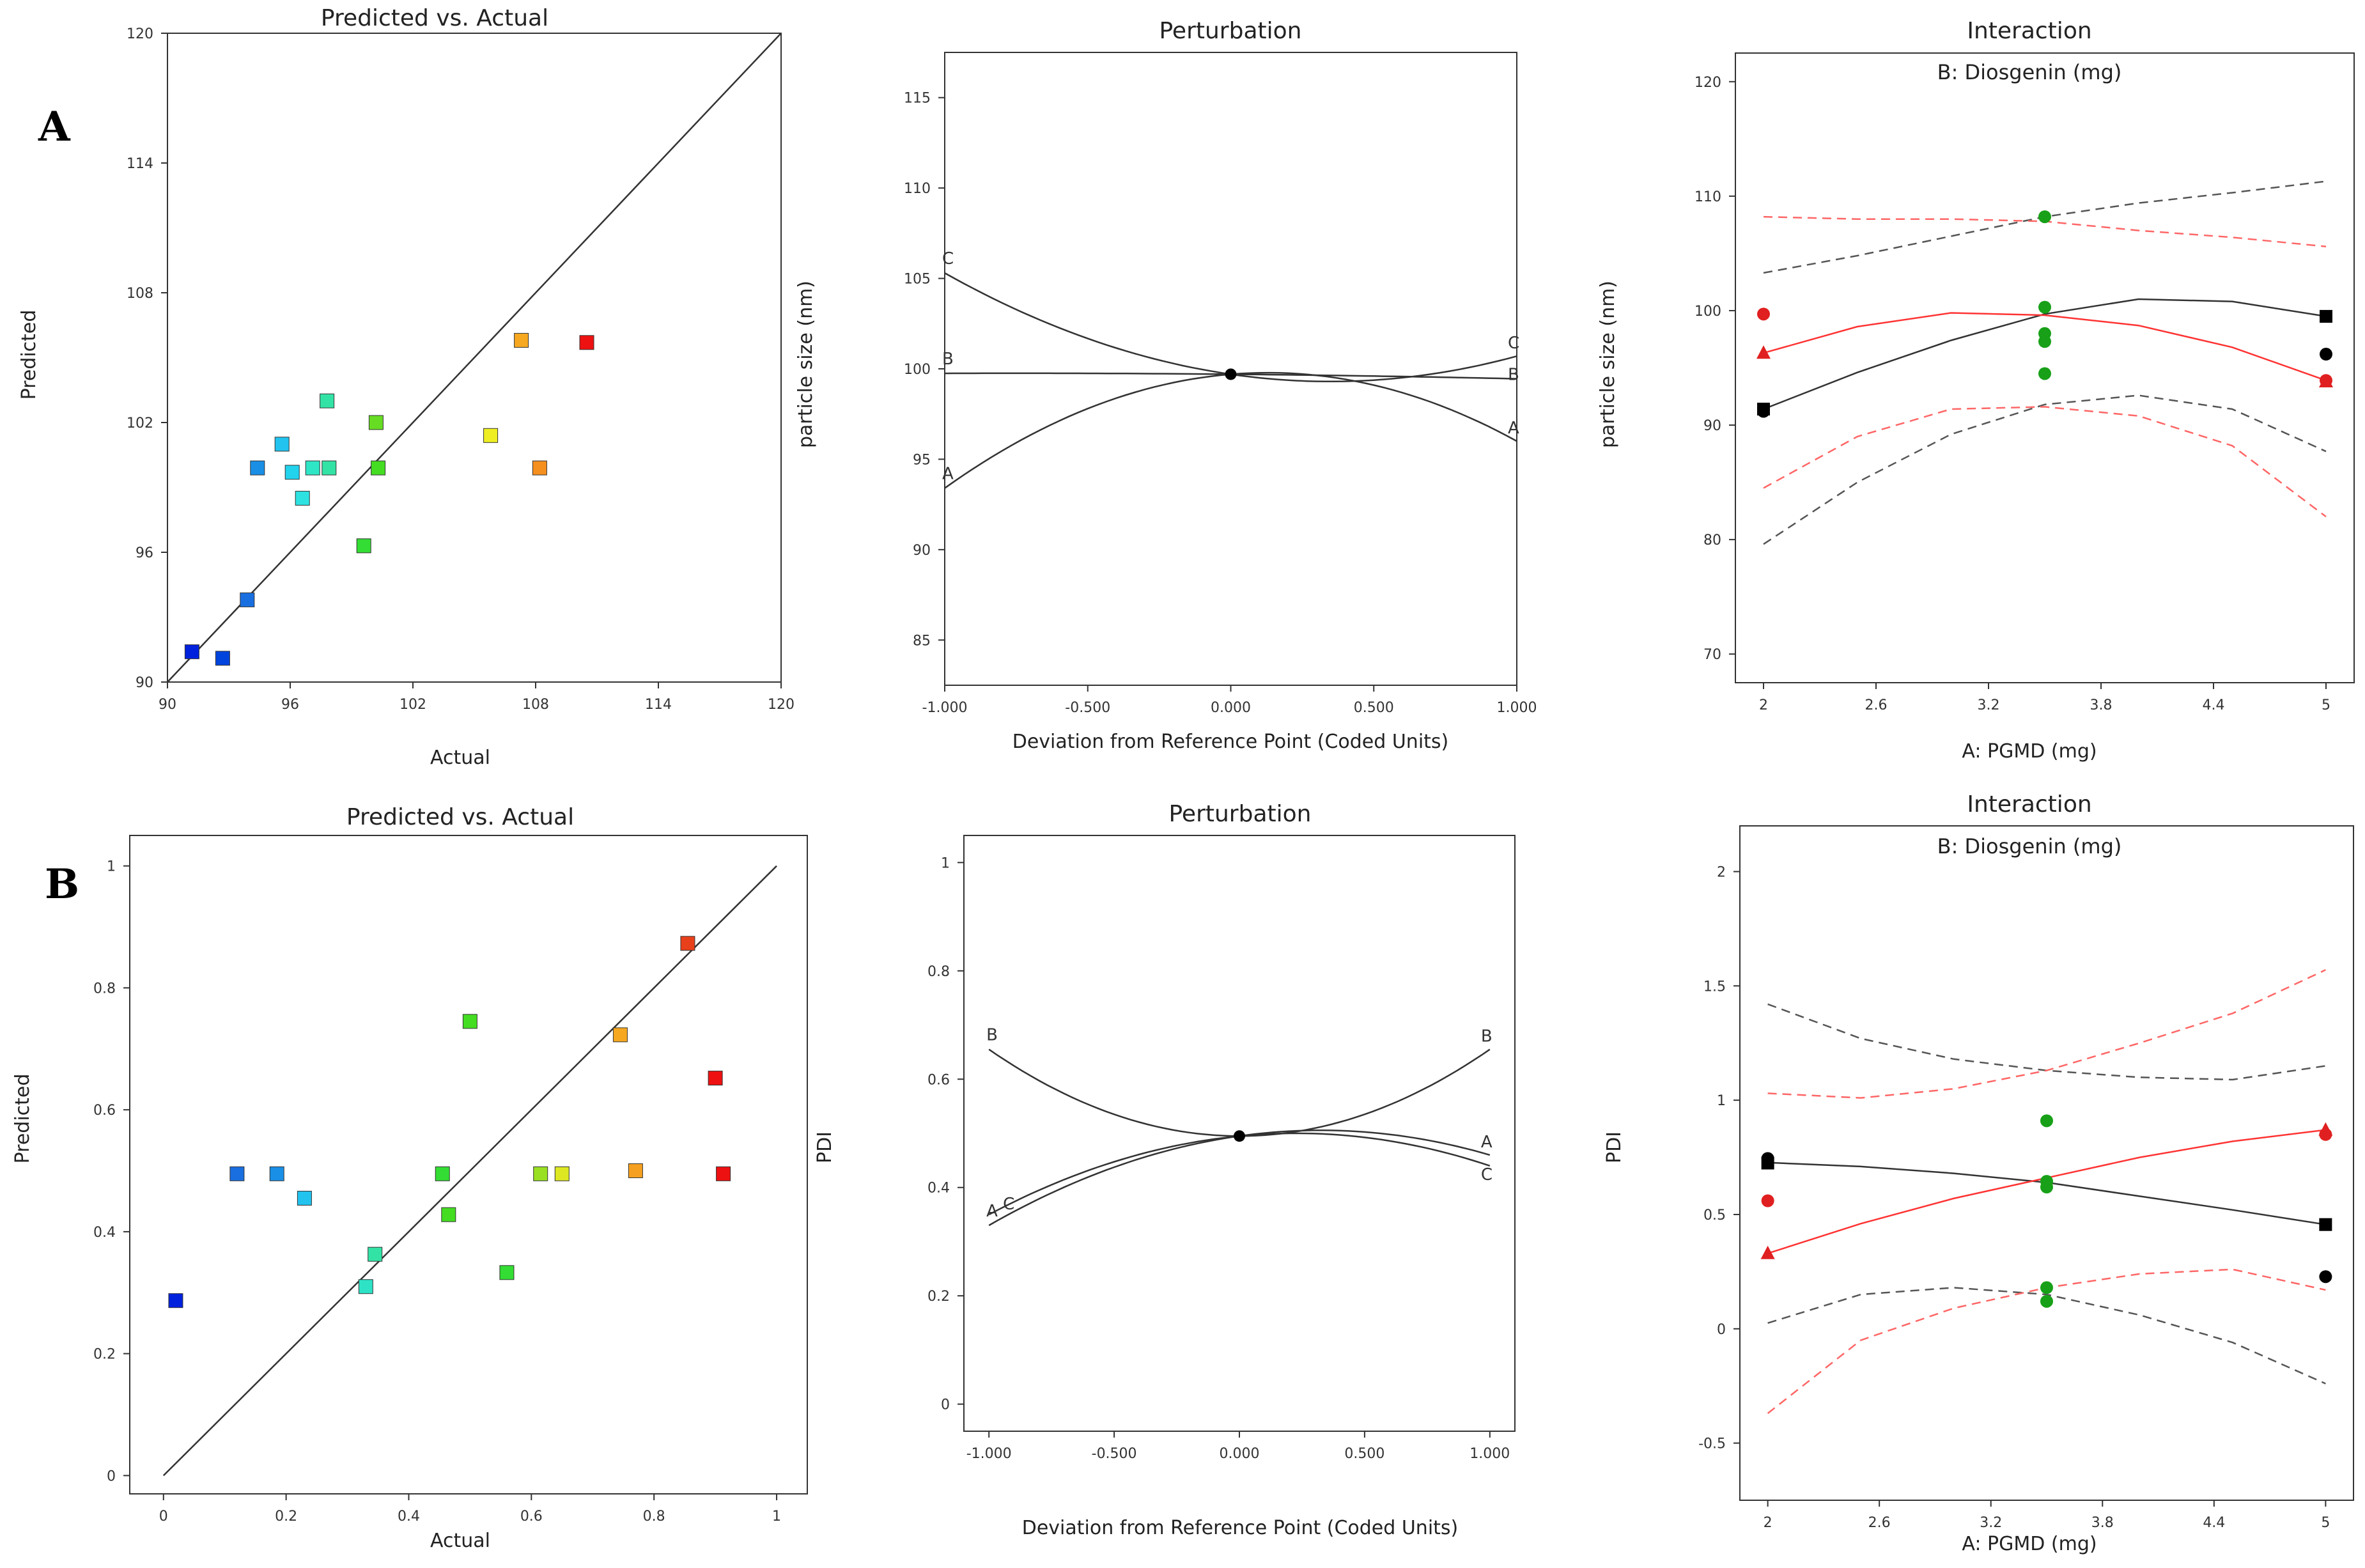 The image size is (2365, 1568). Describe the element at coordinates (62, 884) in the screenshot. I see `panel-label-b: B` at that location.